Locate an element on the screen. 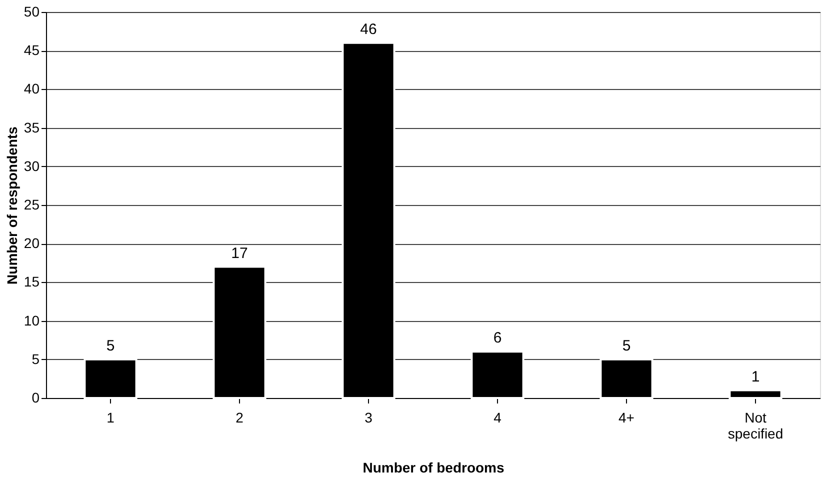 Image resolution: width=829 pixels, height=485 pixels. data-label: 1 is located at coordinates (755, 377).